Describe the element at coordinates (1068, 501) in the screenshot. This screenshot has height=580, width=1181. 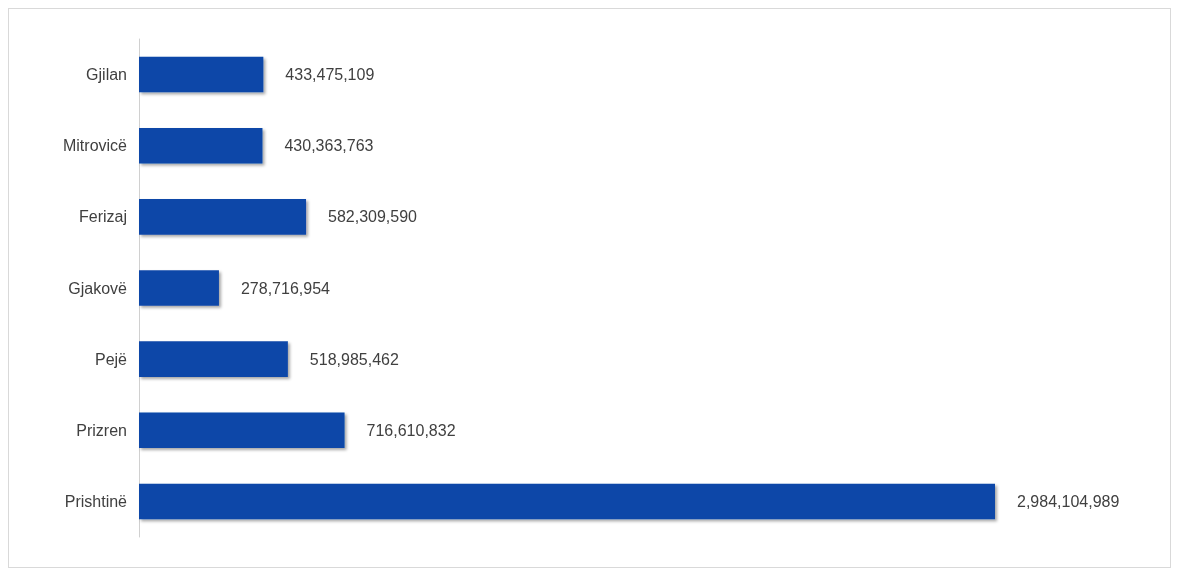
I see `data-label: 2,984,104,989` at that location.